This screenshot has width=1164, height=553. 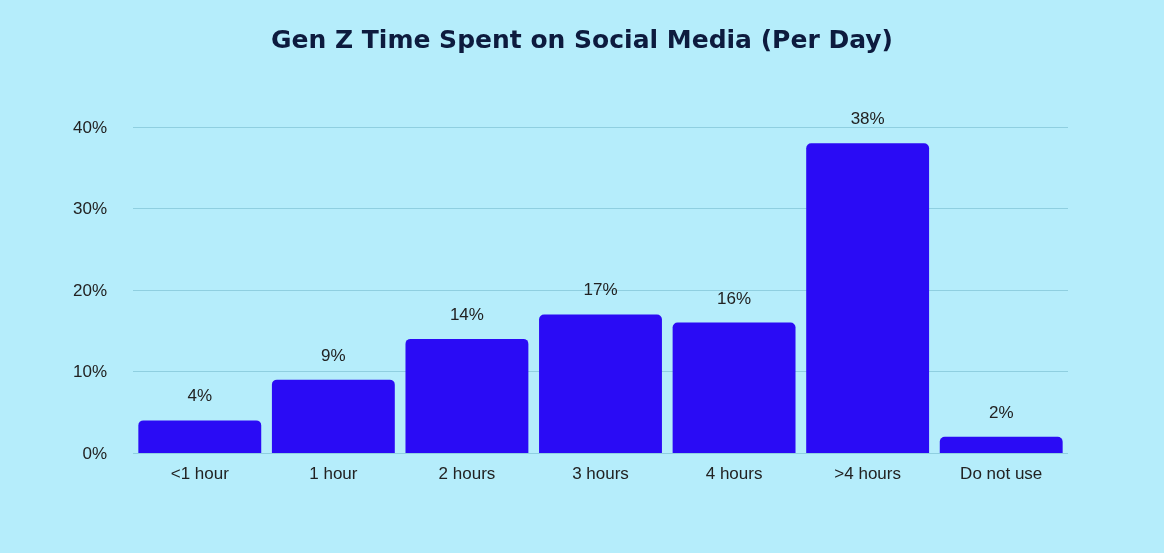 I want to click on y-tick-label: 10%, so click(x=89, y=371).